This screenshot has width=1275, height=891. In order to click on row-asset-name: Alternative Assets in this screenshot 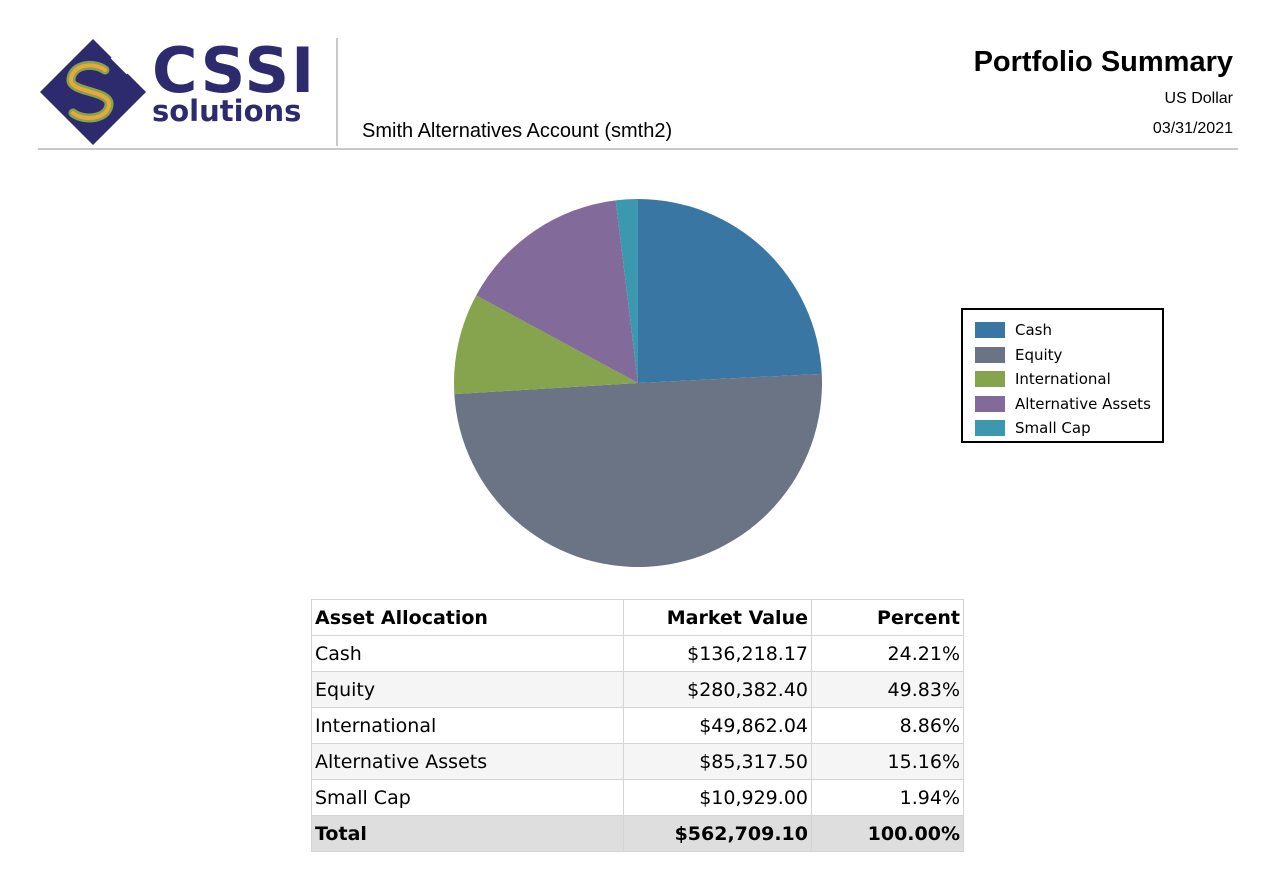, I will do `click(467, 761)`.